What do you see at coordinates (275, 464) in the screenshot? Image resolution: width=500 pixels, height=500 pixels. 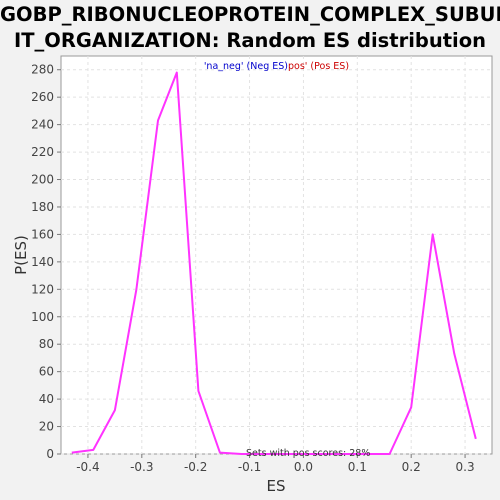 I see `x-axis-ticks: -0.4 -0.3 -0.2 -0.1 0.0 0.1 0.2 0.3` at bounding box center [275, 464].